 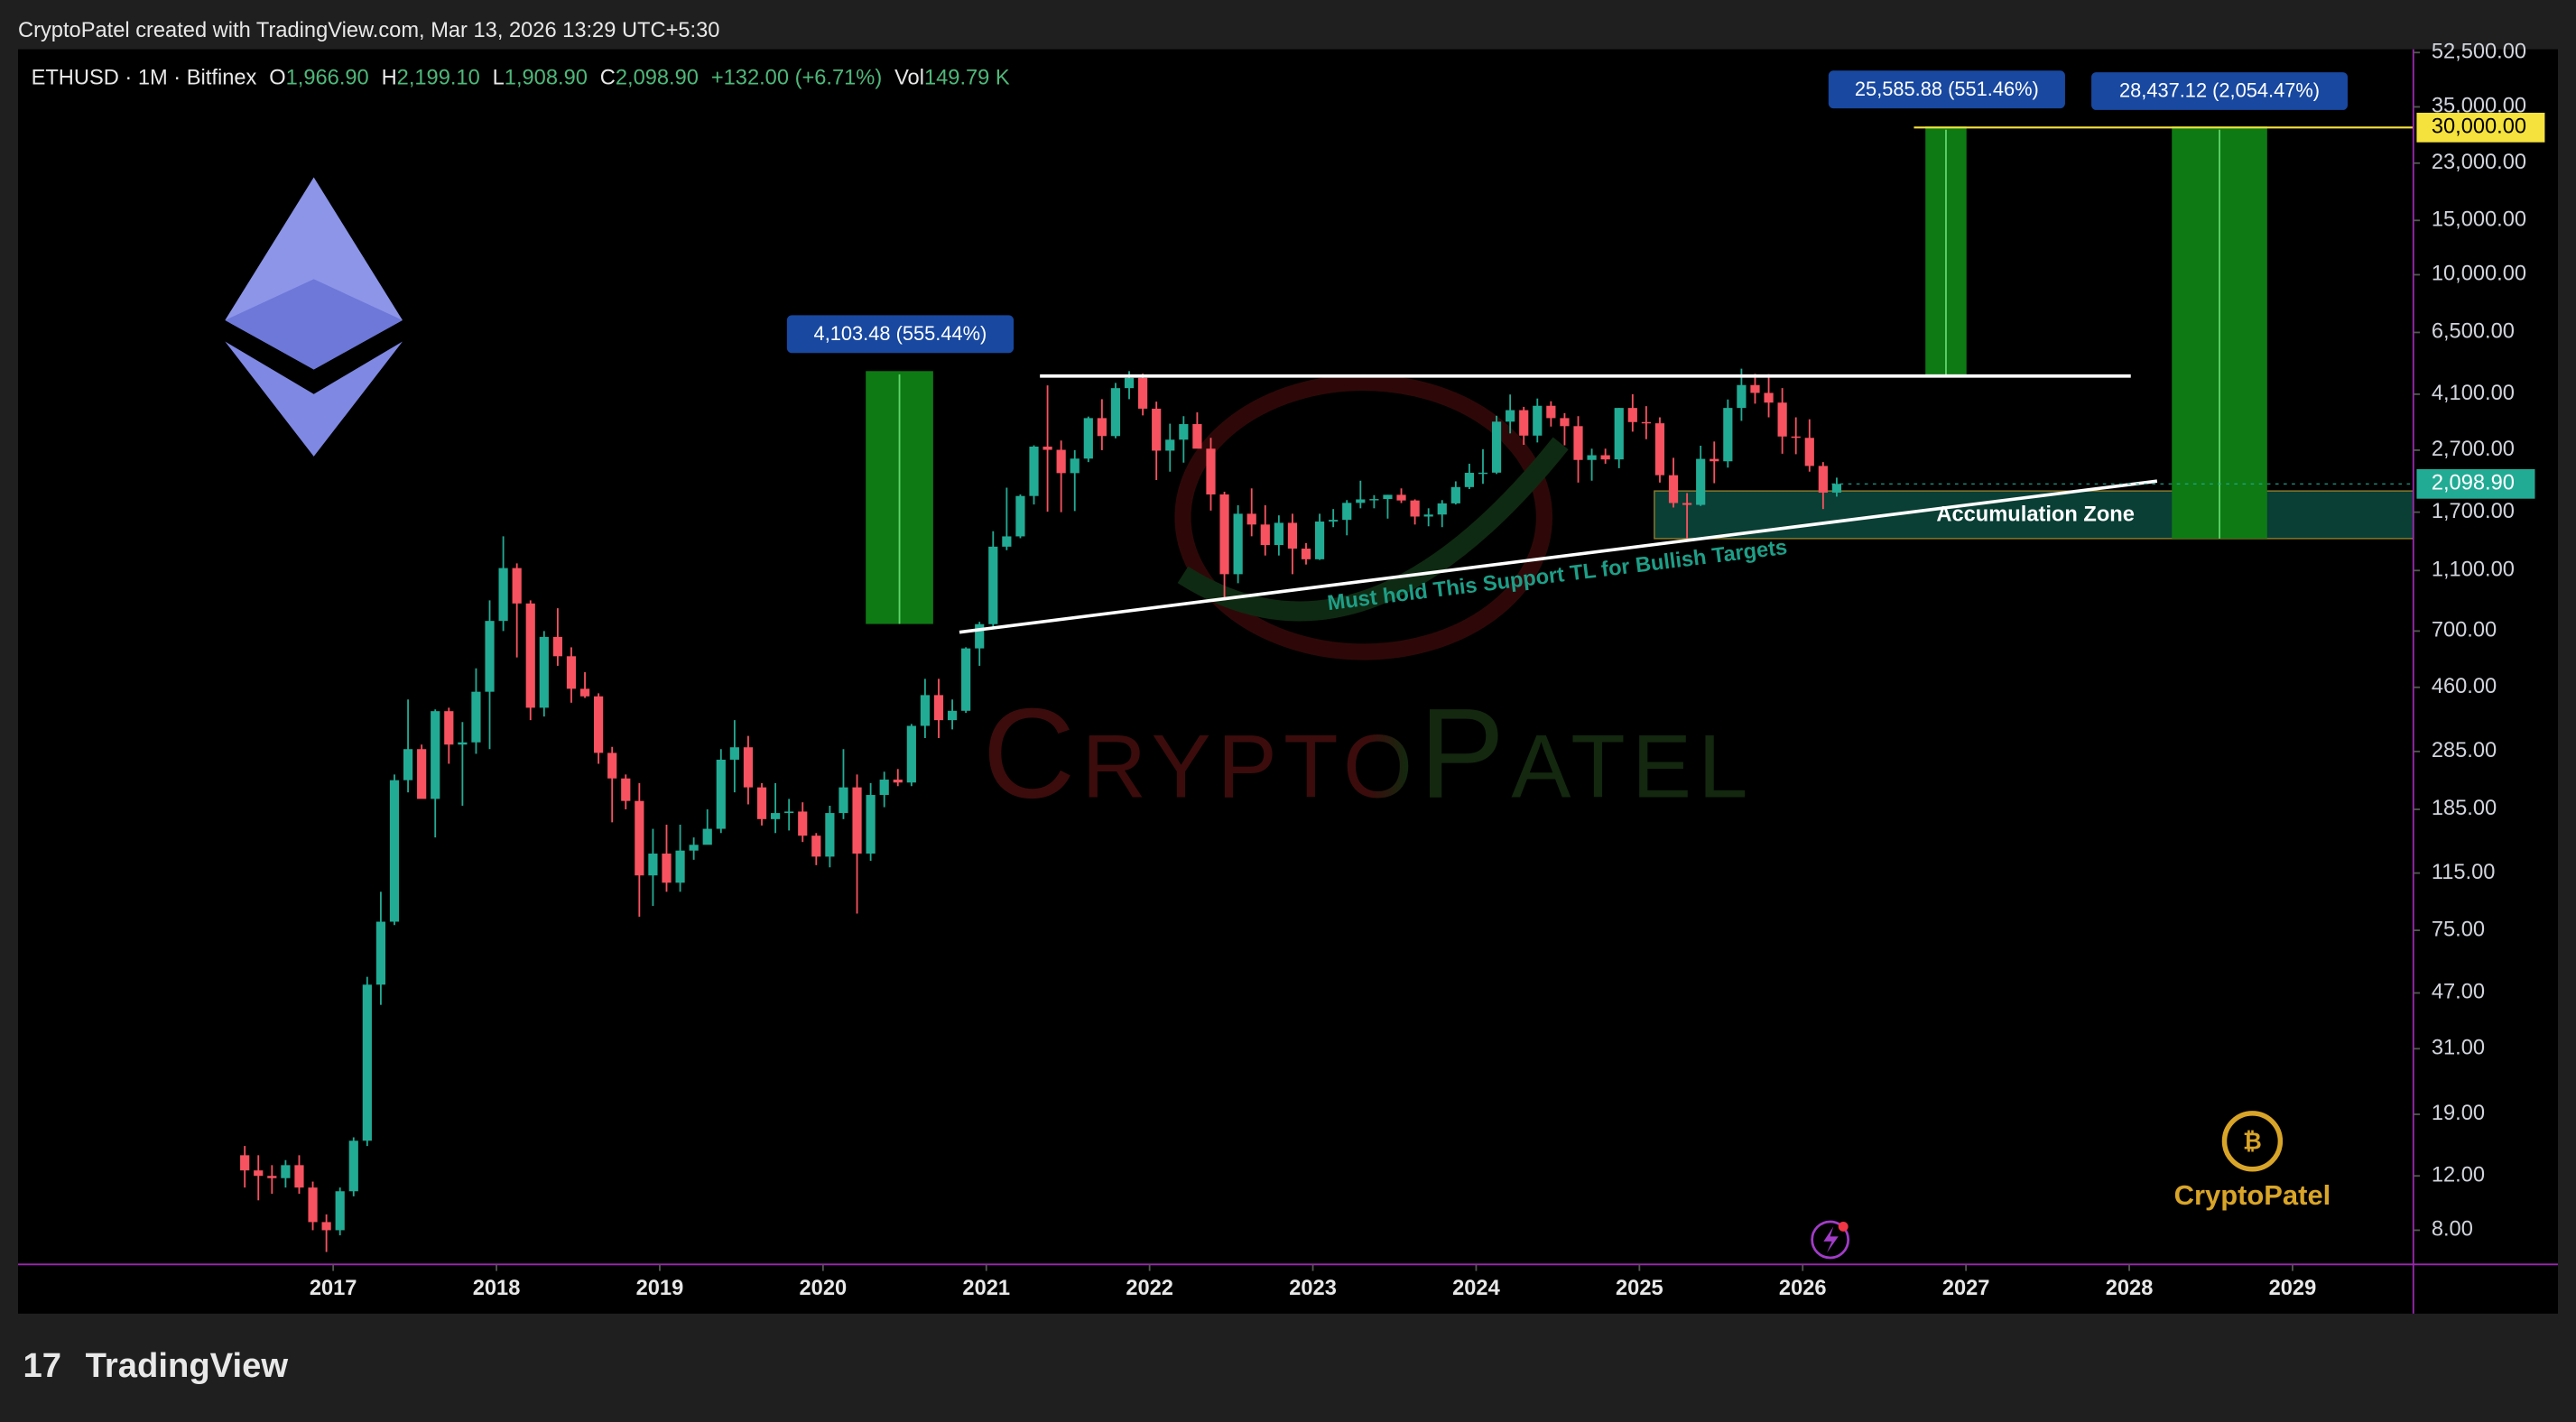 What do you see at coordinates (2252, 1195) in the screenshot?
I see `logo-text: CryptoPatel` at bounding box center [2252, 1195].